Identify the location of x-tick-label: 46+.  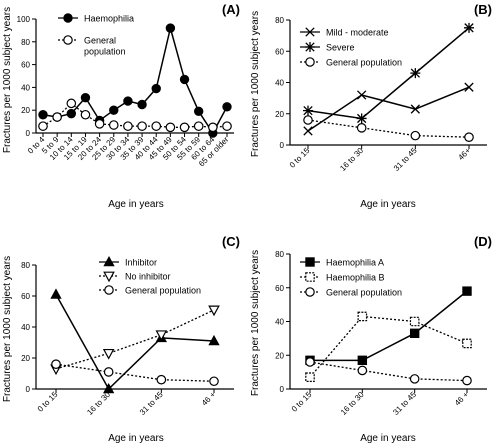
(464, 154).